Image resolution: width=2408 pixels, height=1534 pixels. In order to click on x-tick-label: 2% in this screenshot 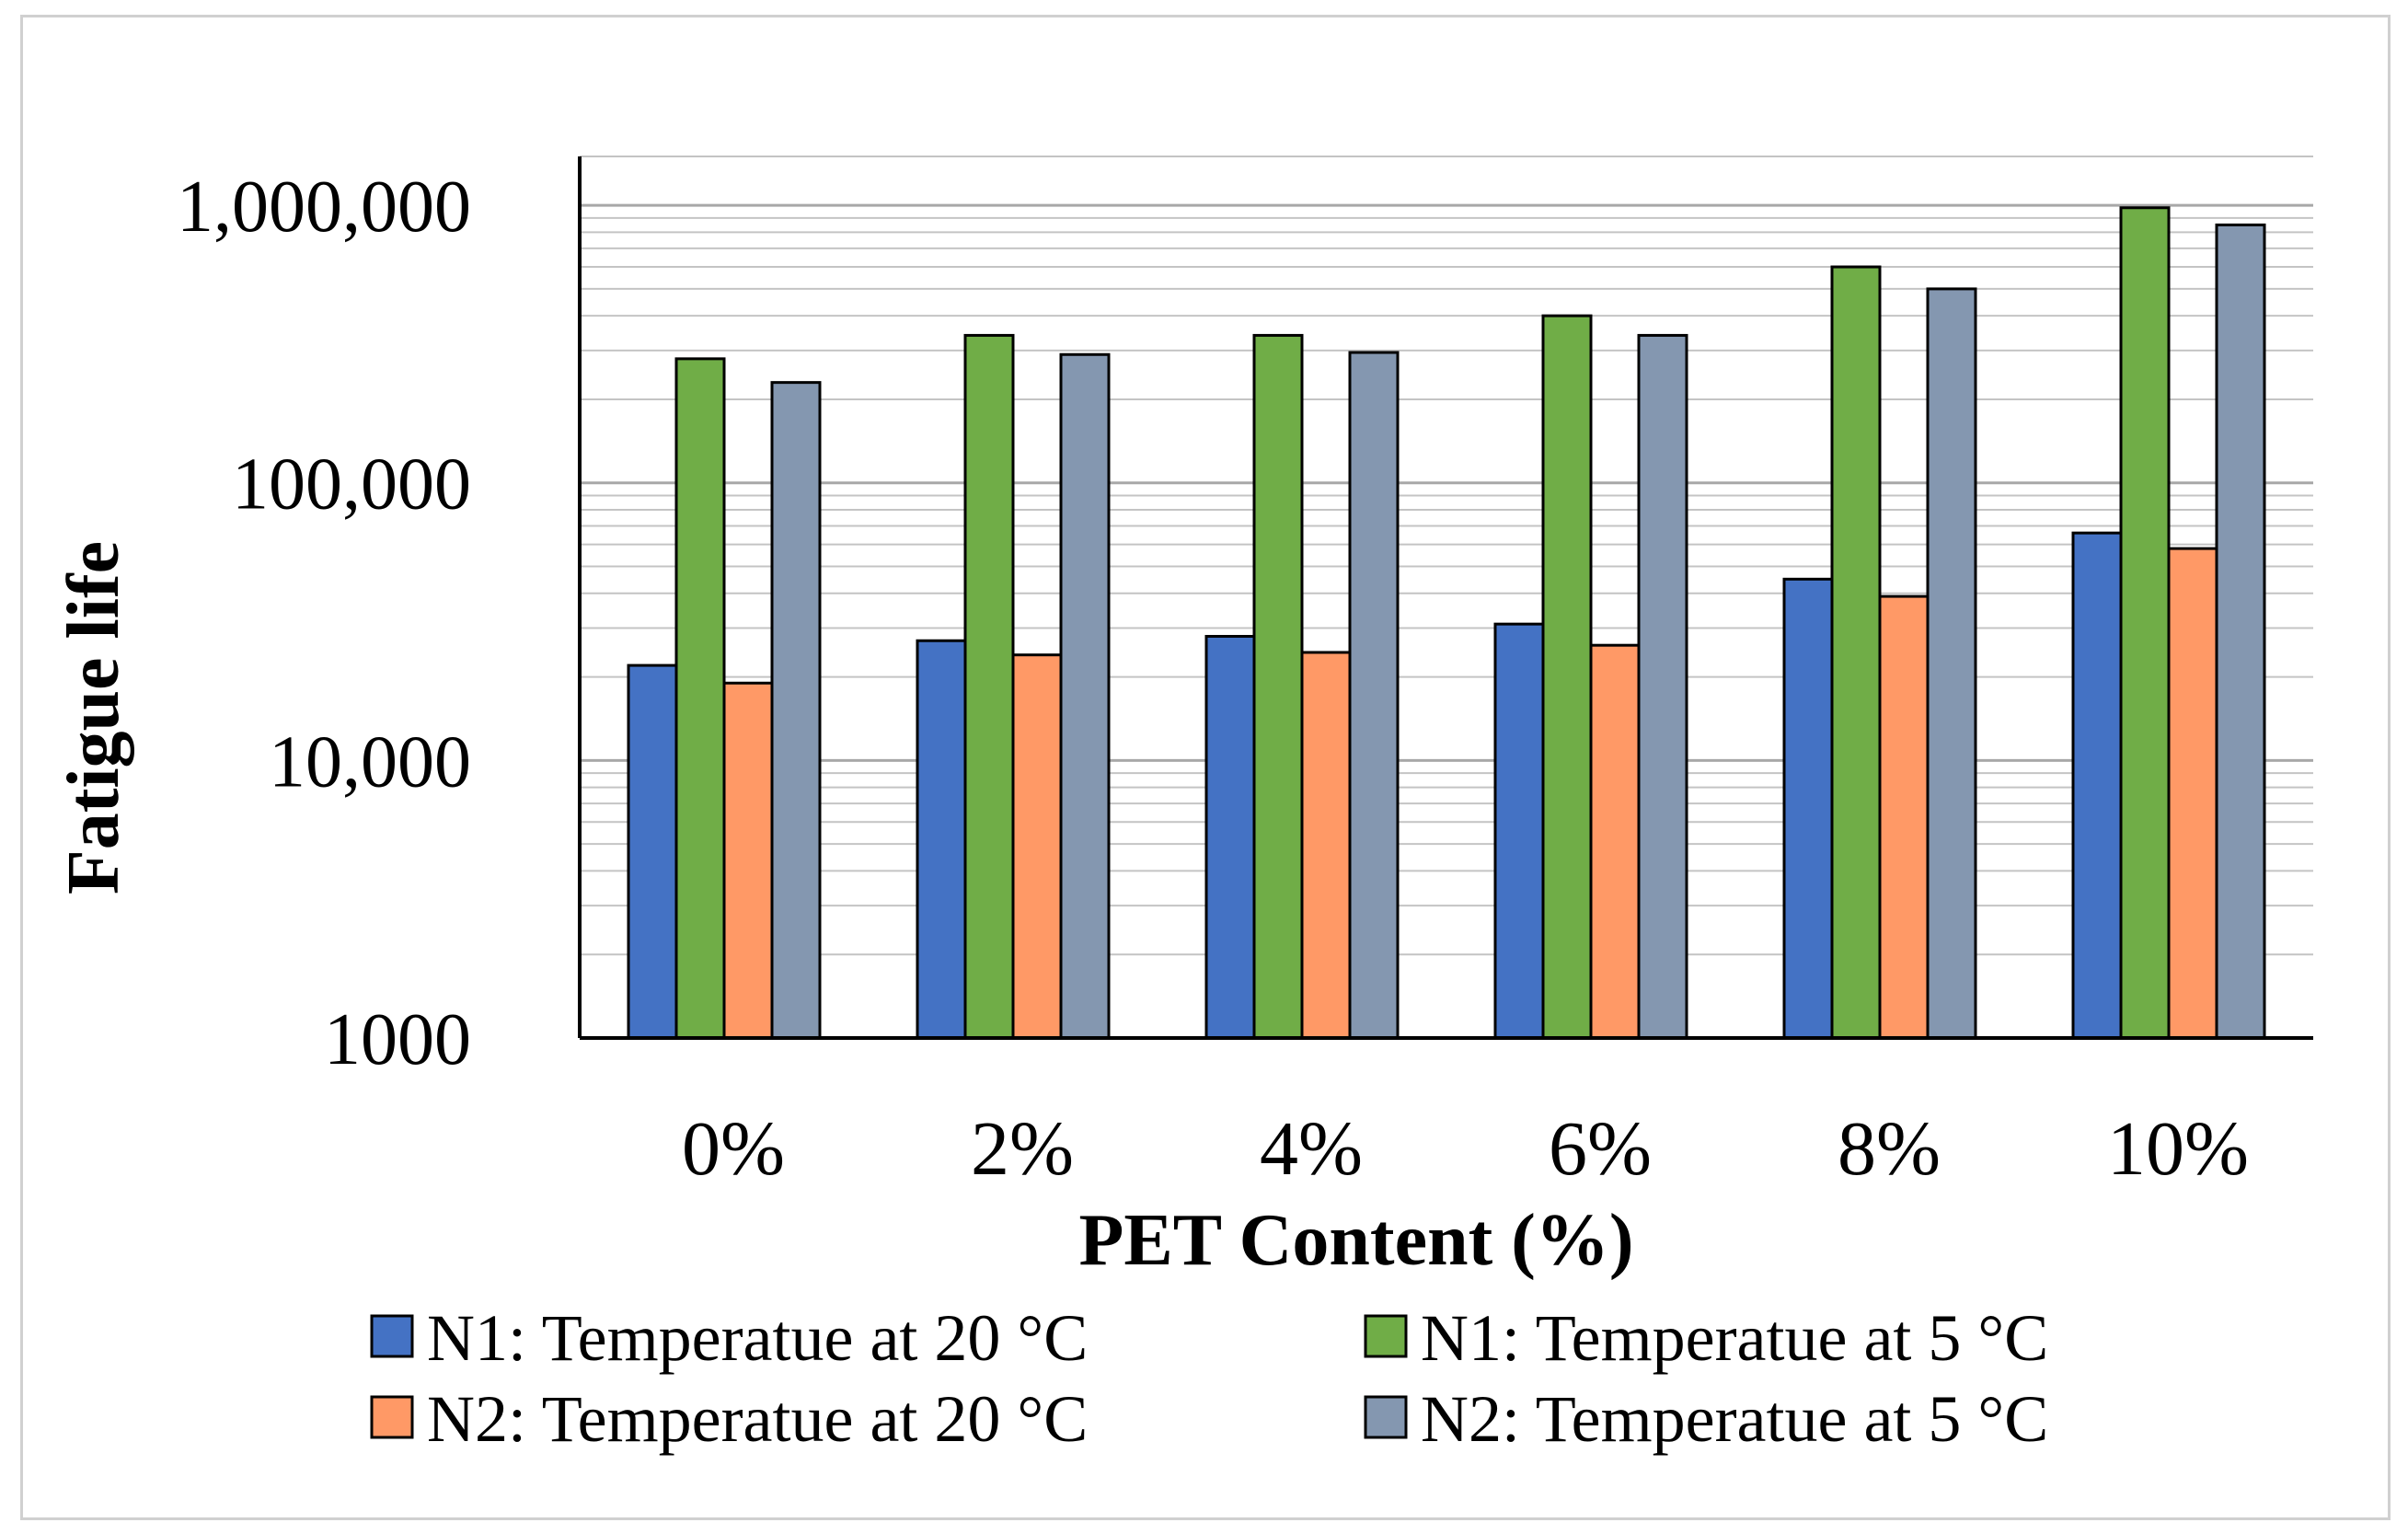, I will do `click(1023, 1149)`.